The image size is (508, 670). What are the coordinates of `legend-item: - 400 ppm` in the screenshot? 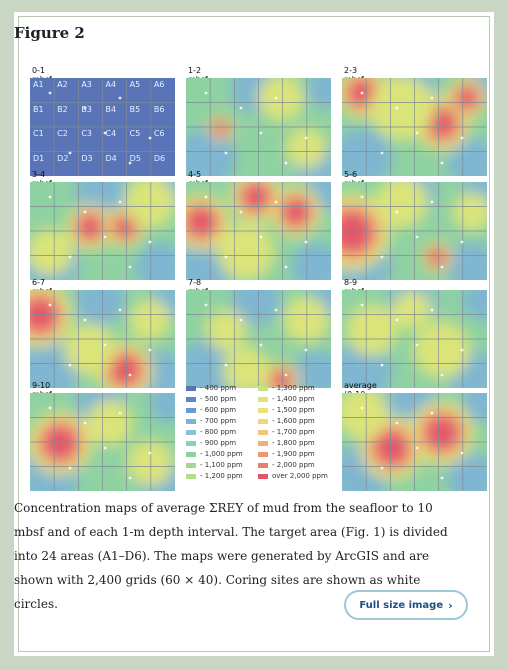 It's located at (211, 388).